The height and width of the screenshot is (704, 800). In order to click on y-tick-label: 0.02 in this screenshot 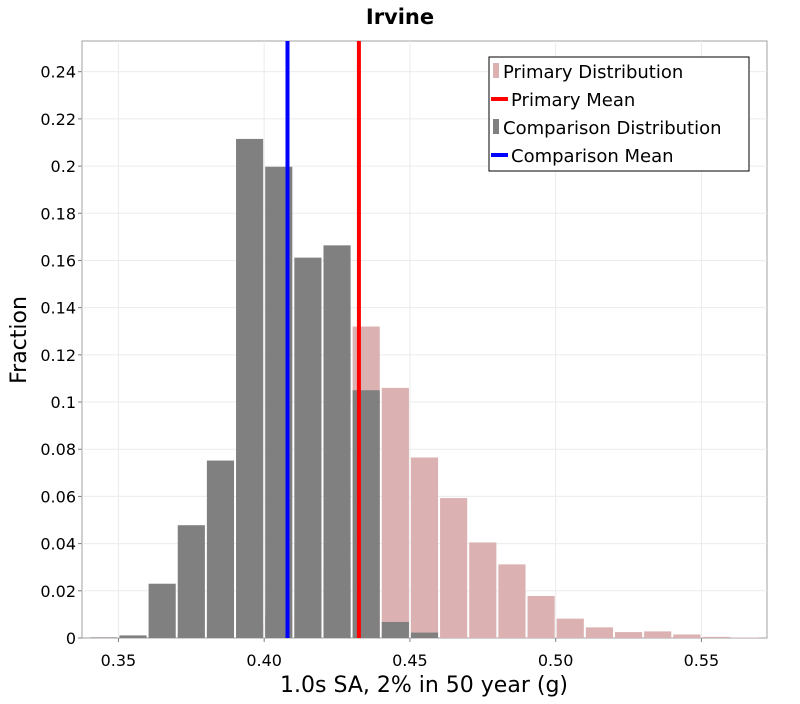, I will do `click(58, 591)`.